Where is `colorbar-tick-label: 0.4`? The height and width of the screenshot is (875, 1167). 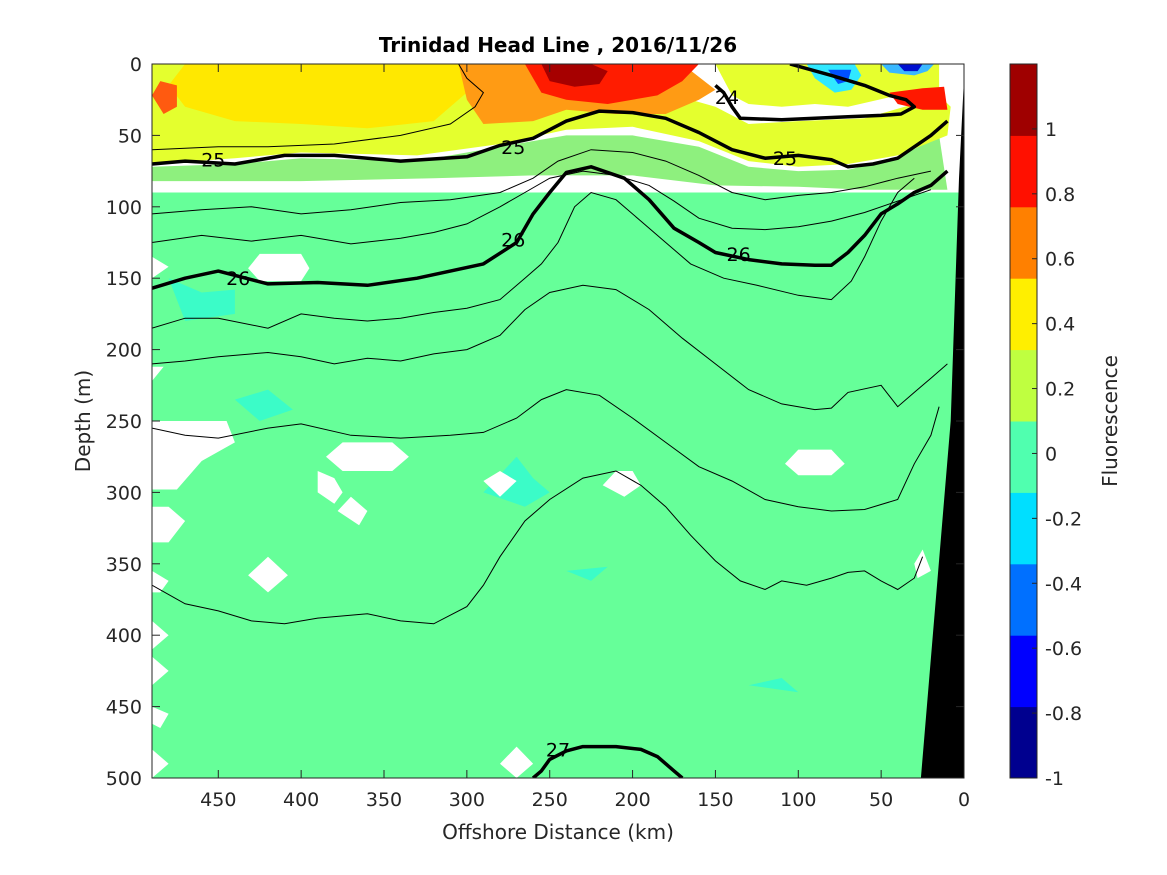
colorbar-tick-label: 0.4 is located at coordinates (1060, 325).